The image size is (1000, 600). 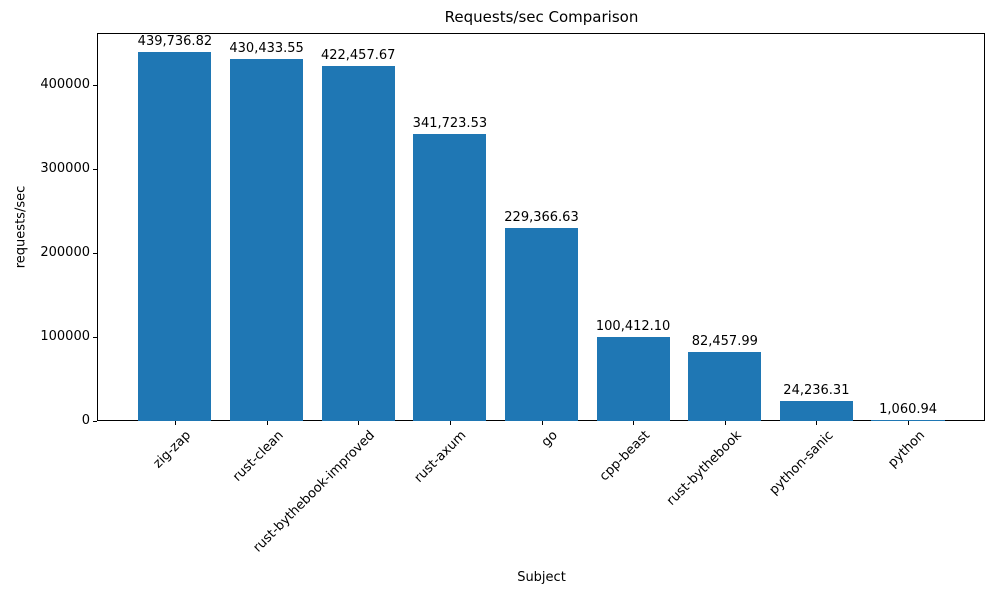 I want to click on y-tick-label: 400000, so click(x=65, y=84).